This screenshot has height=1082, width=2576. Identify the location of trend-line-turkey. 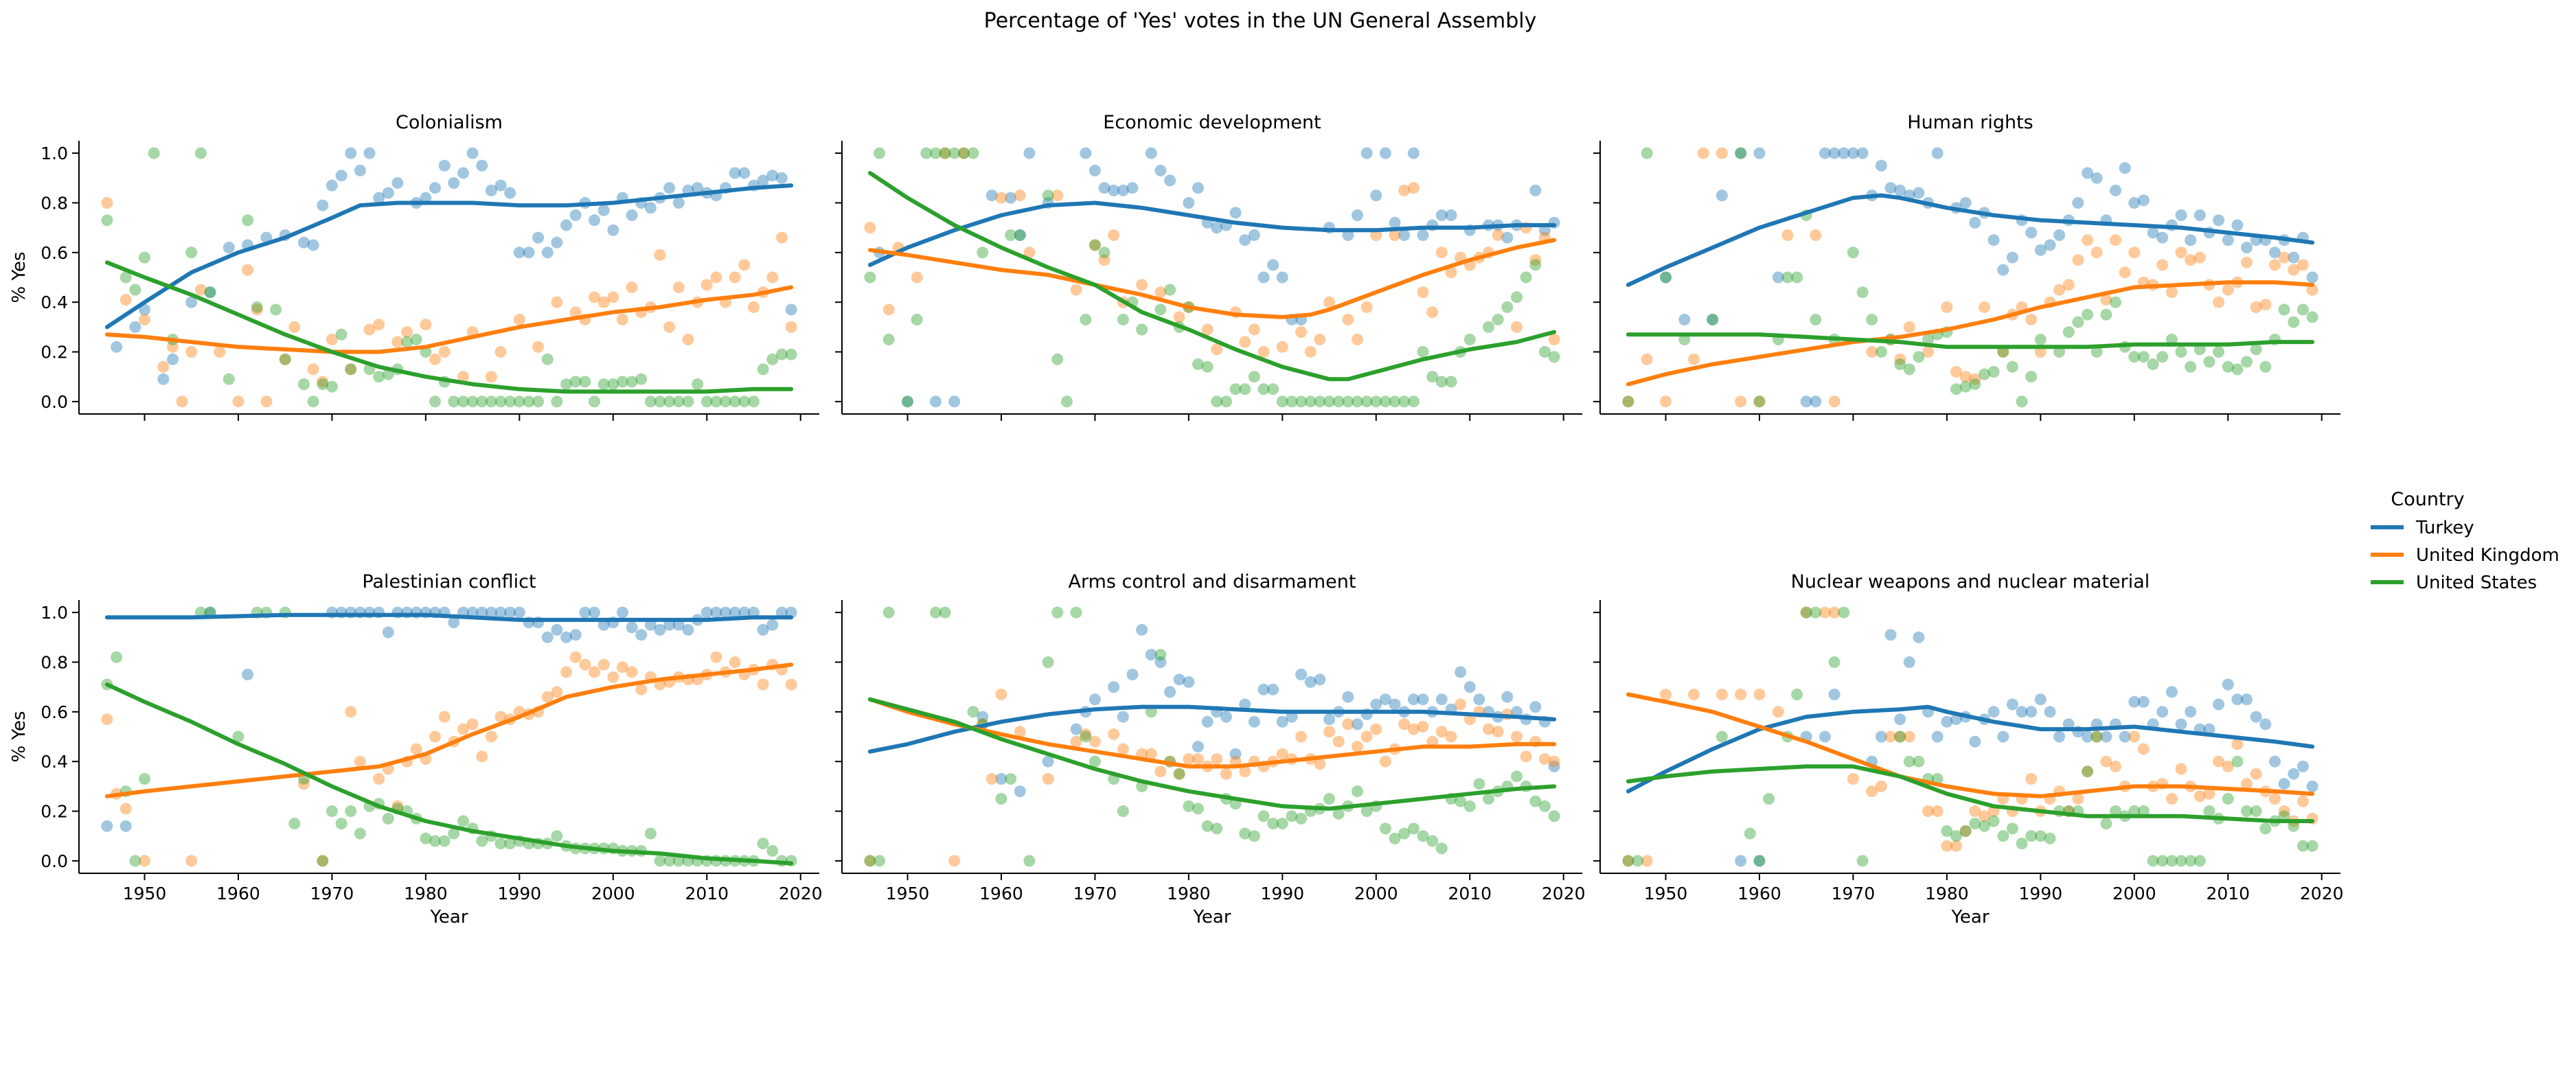
(1212, 729).